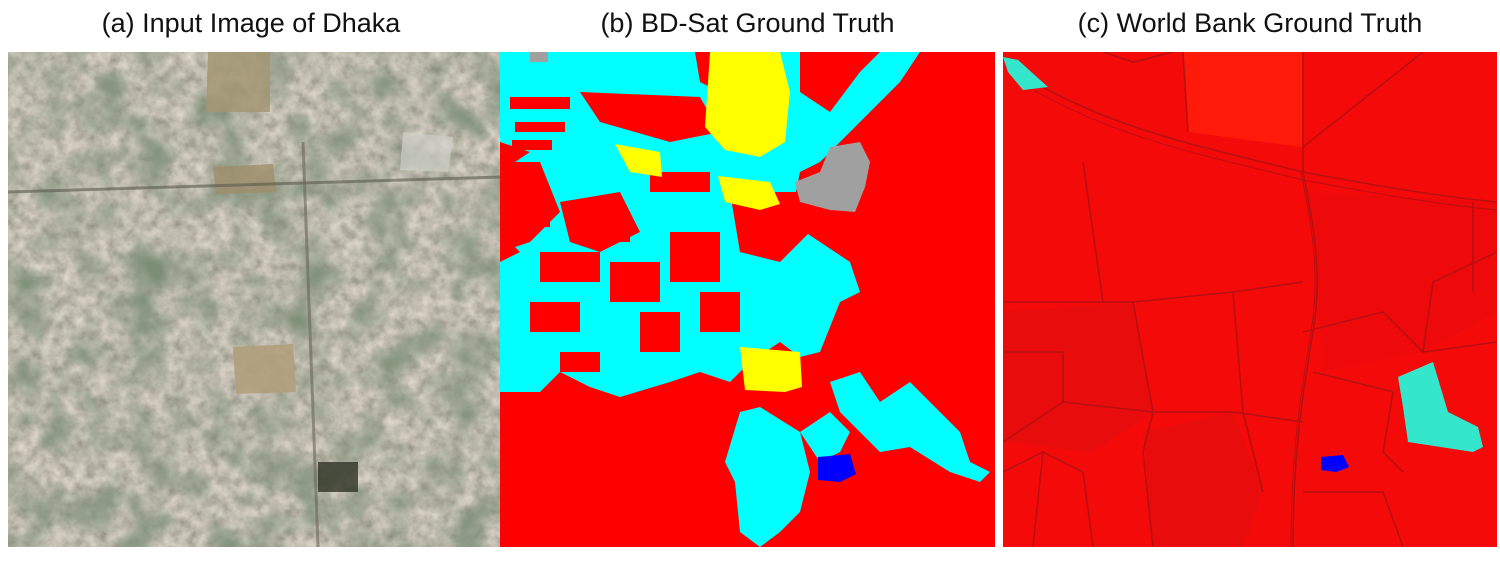 The width and height of the screenshot is (1500, 577). Describe the element at coordinates (700, 132) in the screenshot. I see `other-class-regions` at that location.